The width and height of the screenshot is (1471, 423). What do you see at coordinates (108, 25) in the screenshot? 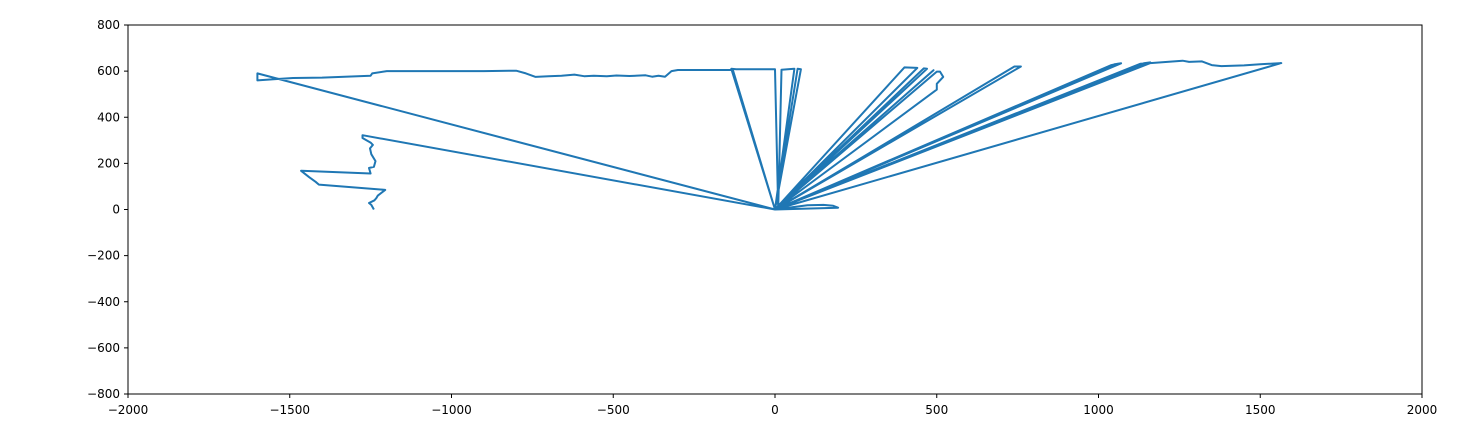
I see `y-tick-label: 800` at bounding box center [108, 25].